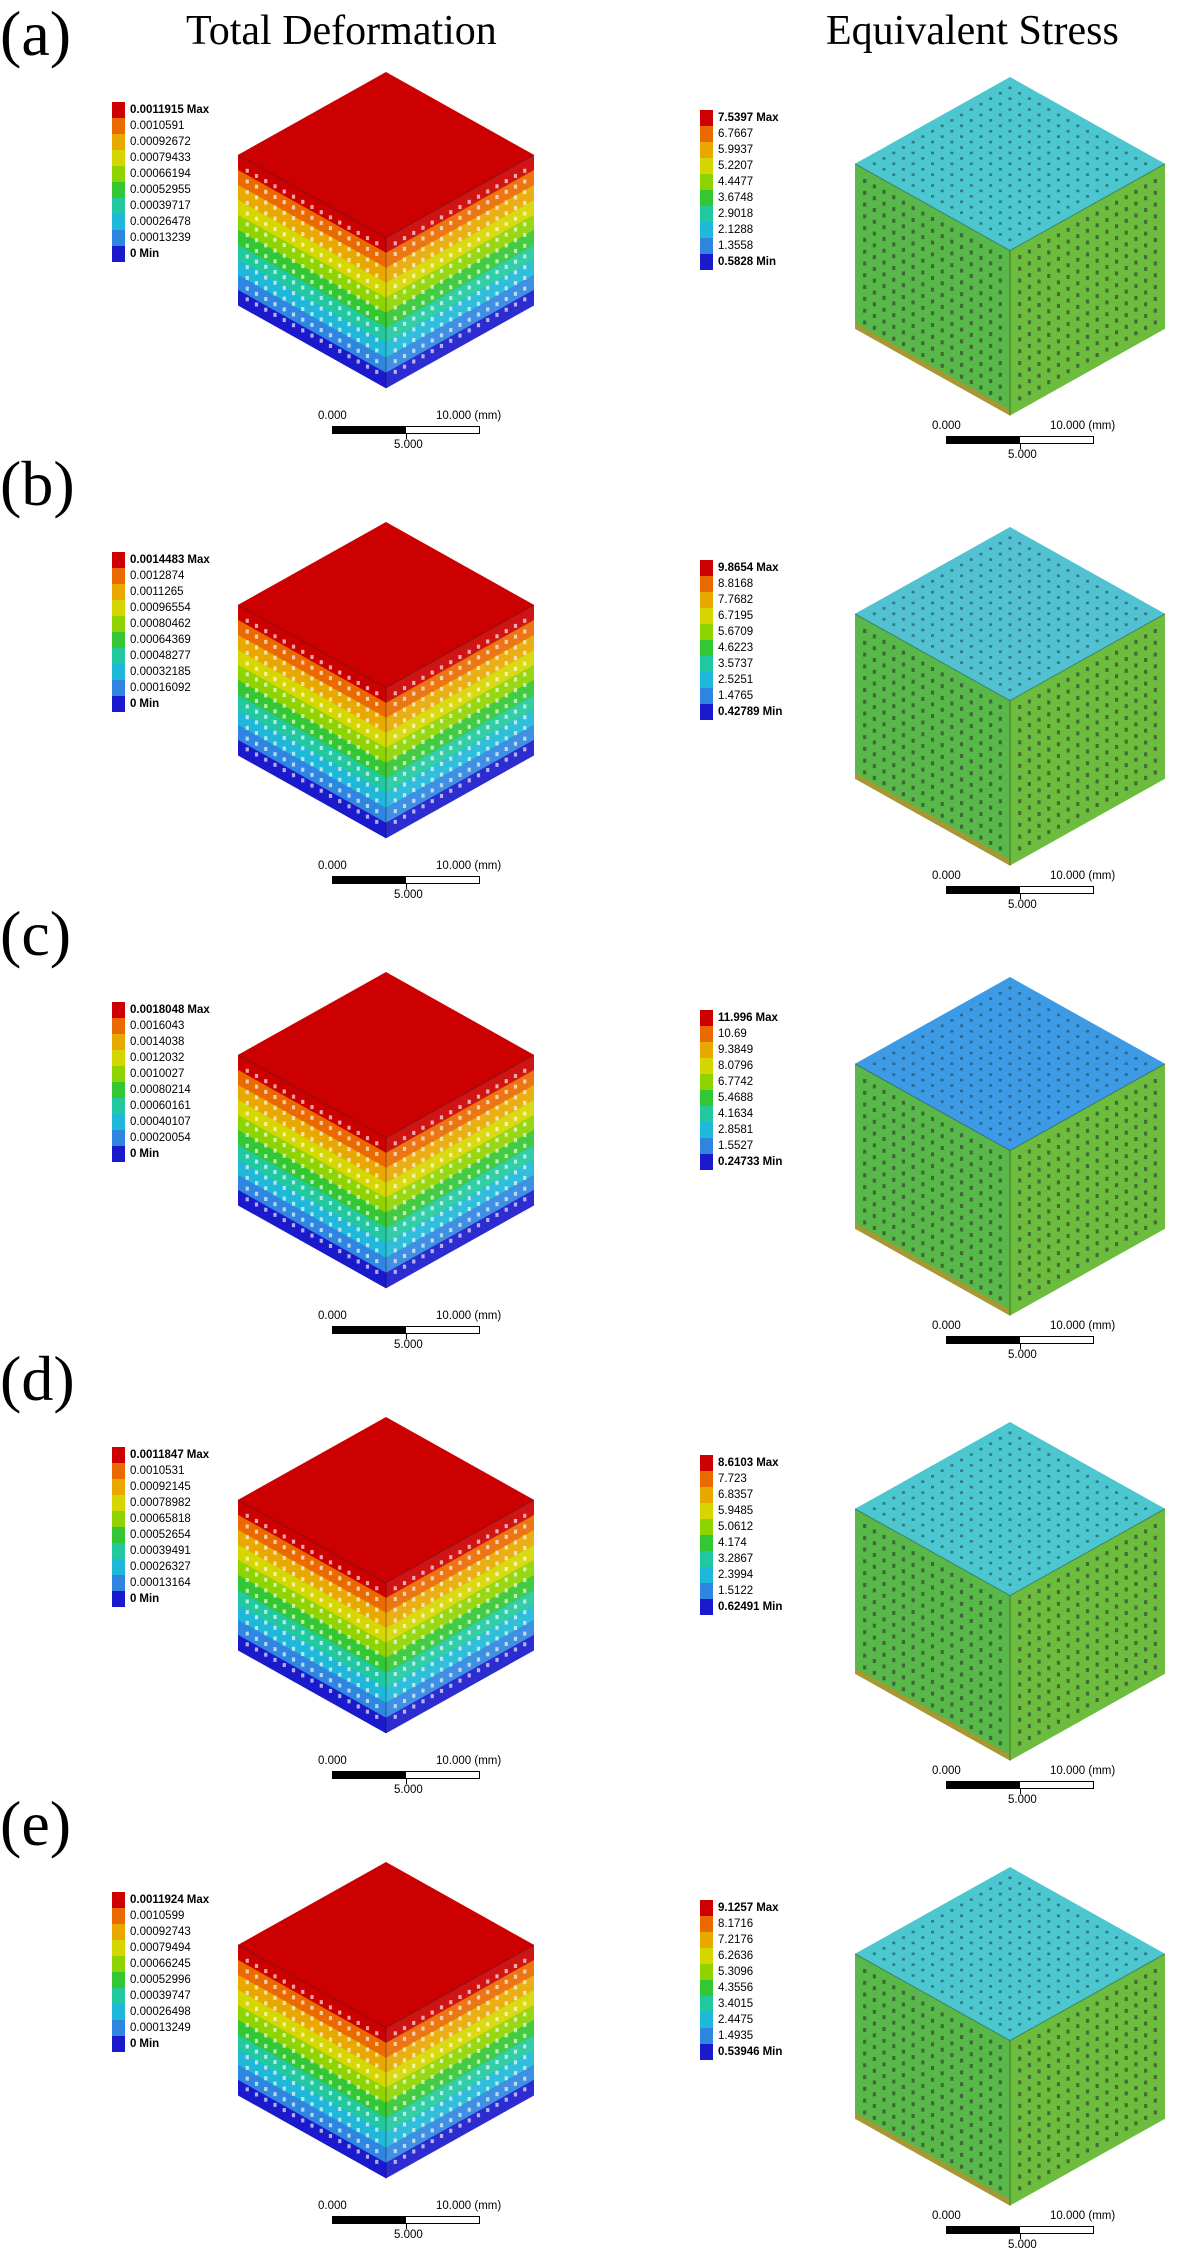 The image size is (1200, 2261). What do you see at coordinates (386, 646) in the screenshot?
I see `cube-edge` at bounding box center [386, 646].